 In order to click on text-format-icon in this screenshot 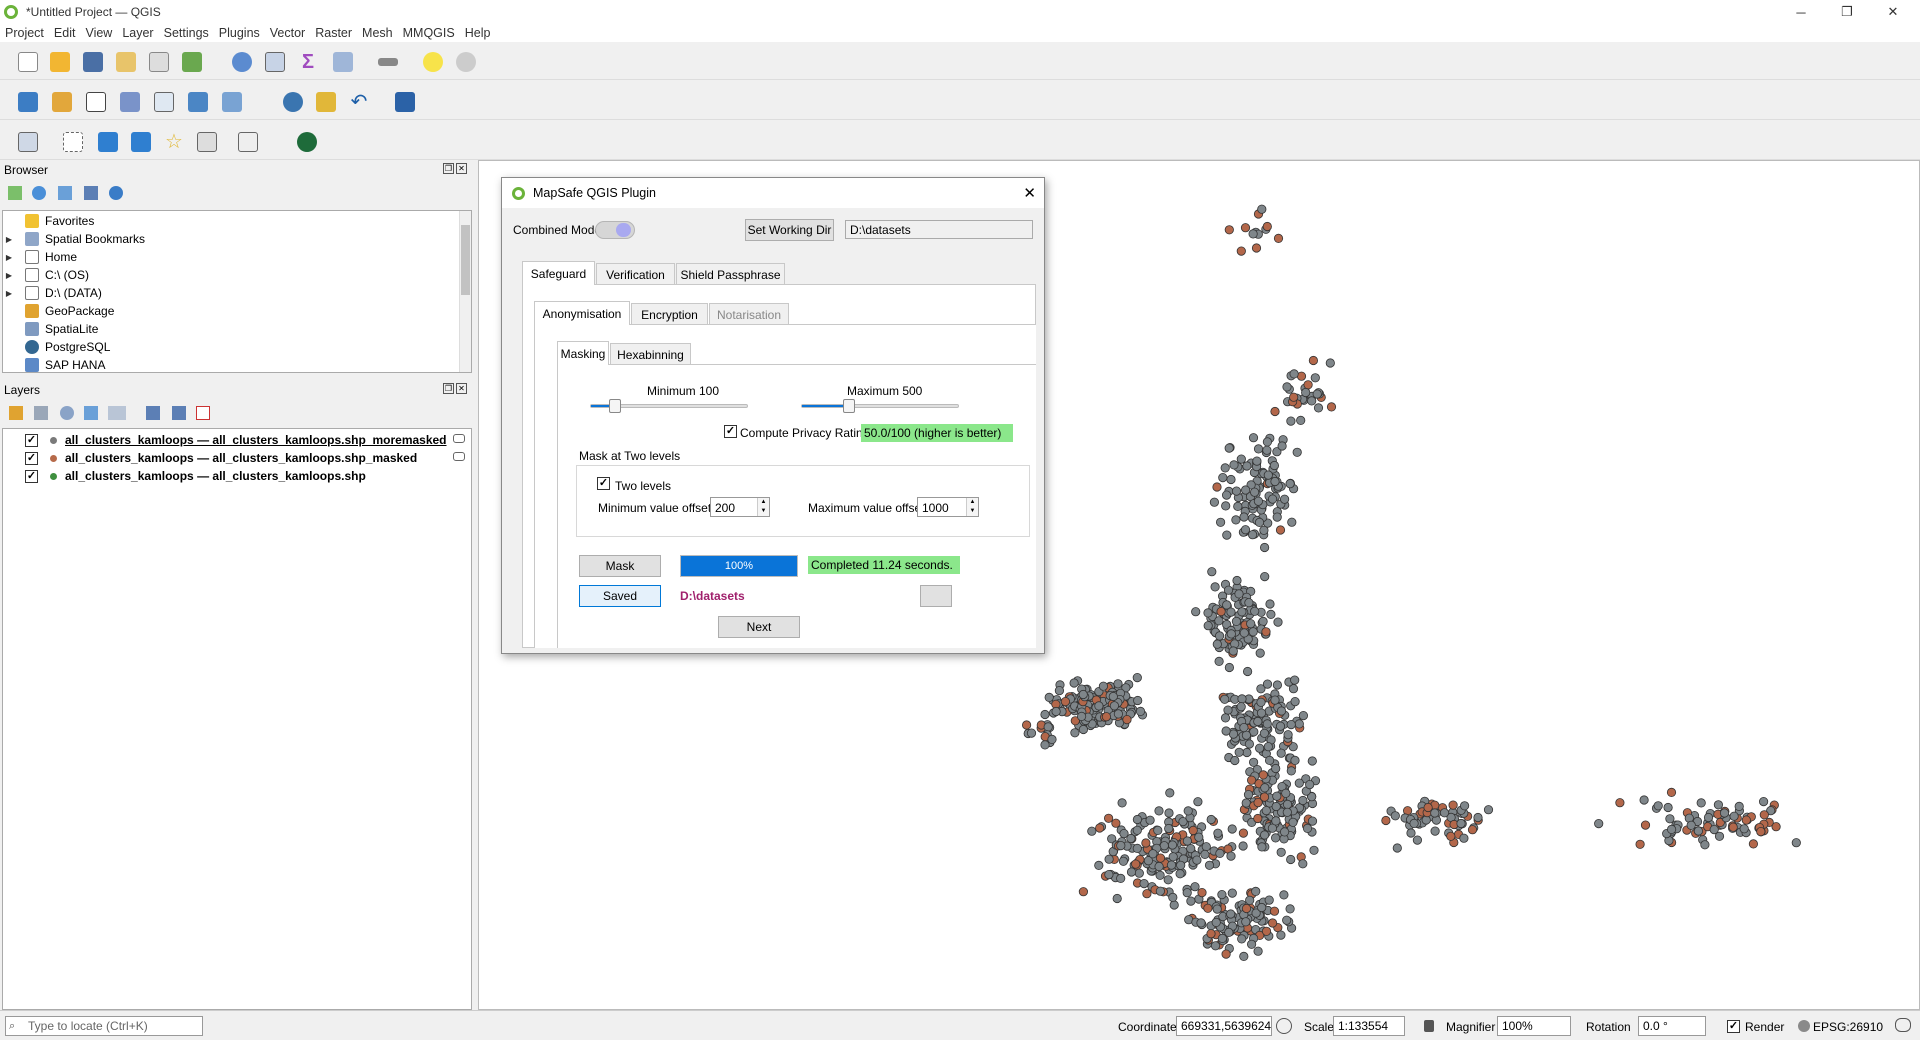, I will do `click(248, 142)`.